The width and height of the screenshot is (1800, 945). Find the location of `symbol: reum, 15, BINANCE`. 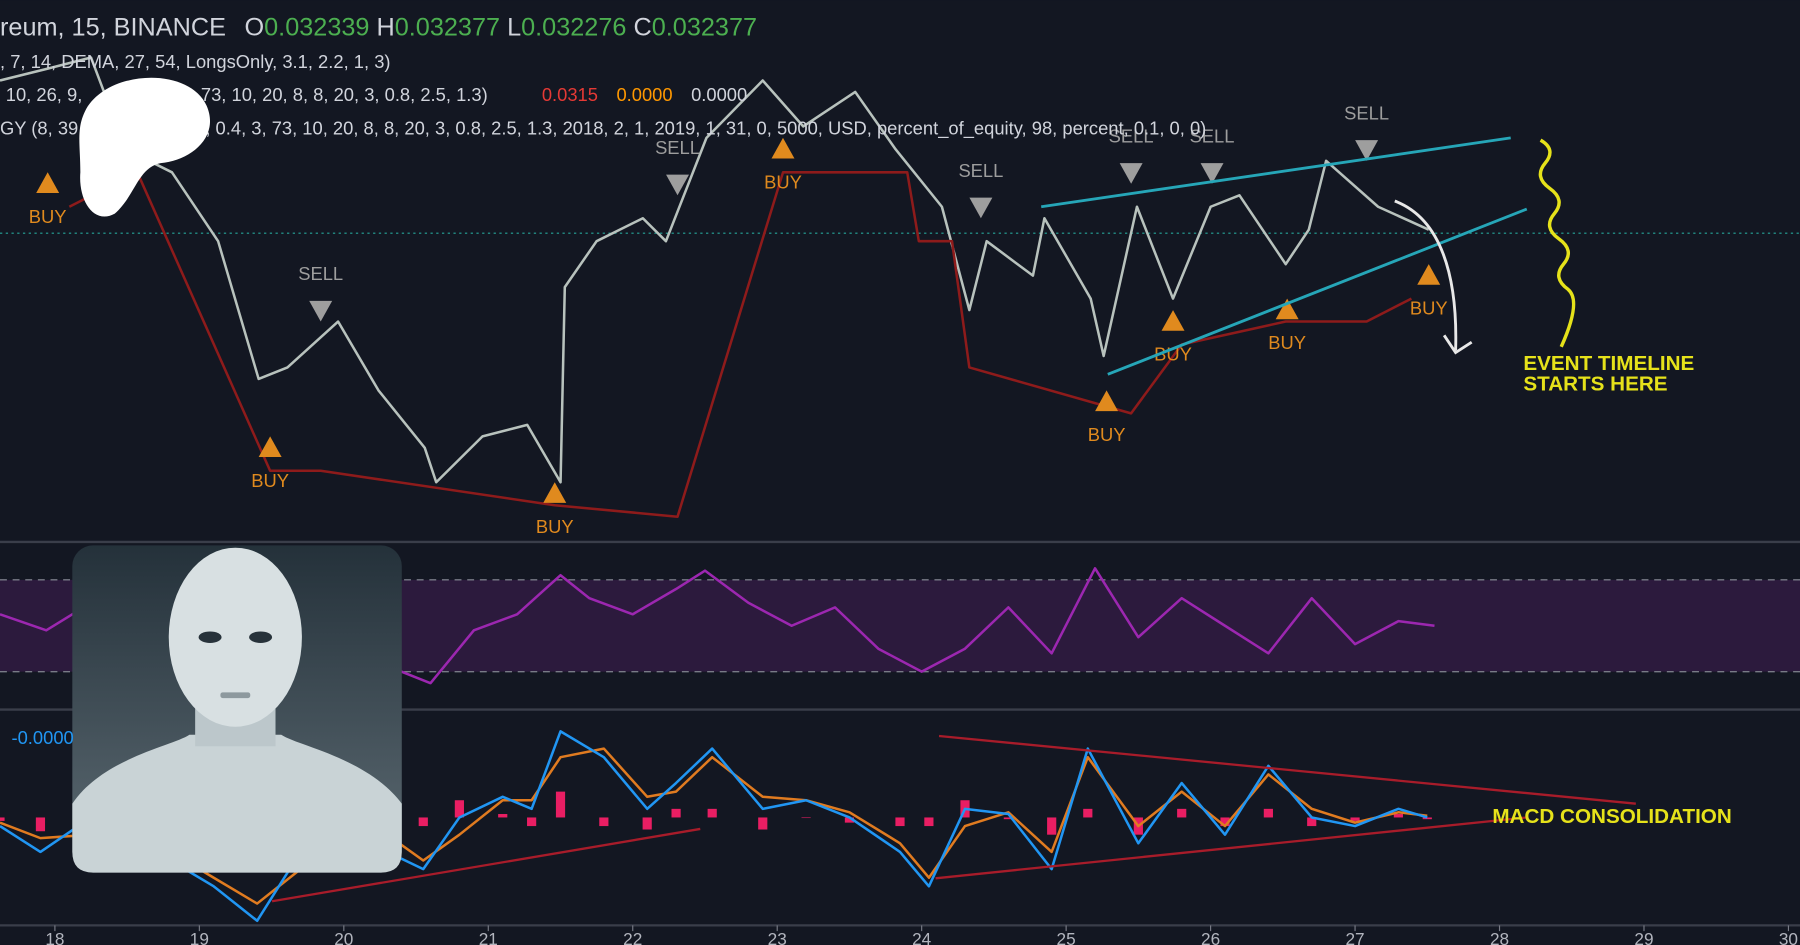

symbol: reum, 15, BINANCE is located at coordinates (113, 28).